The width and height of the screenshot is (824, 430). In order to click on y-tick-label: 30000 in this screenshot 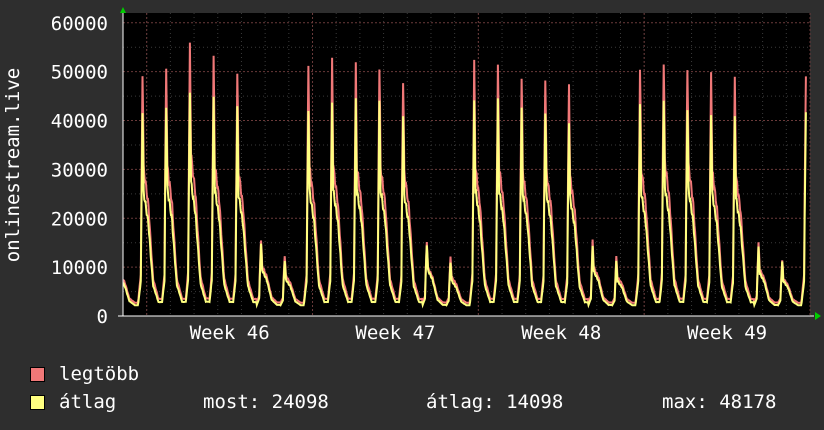, I will do `click(79, 170)`.